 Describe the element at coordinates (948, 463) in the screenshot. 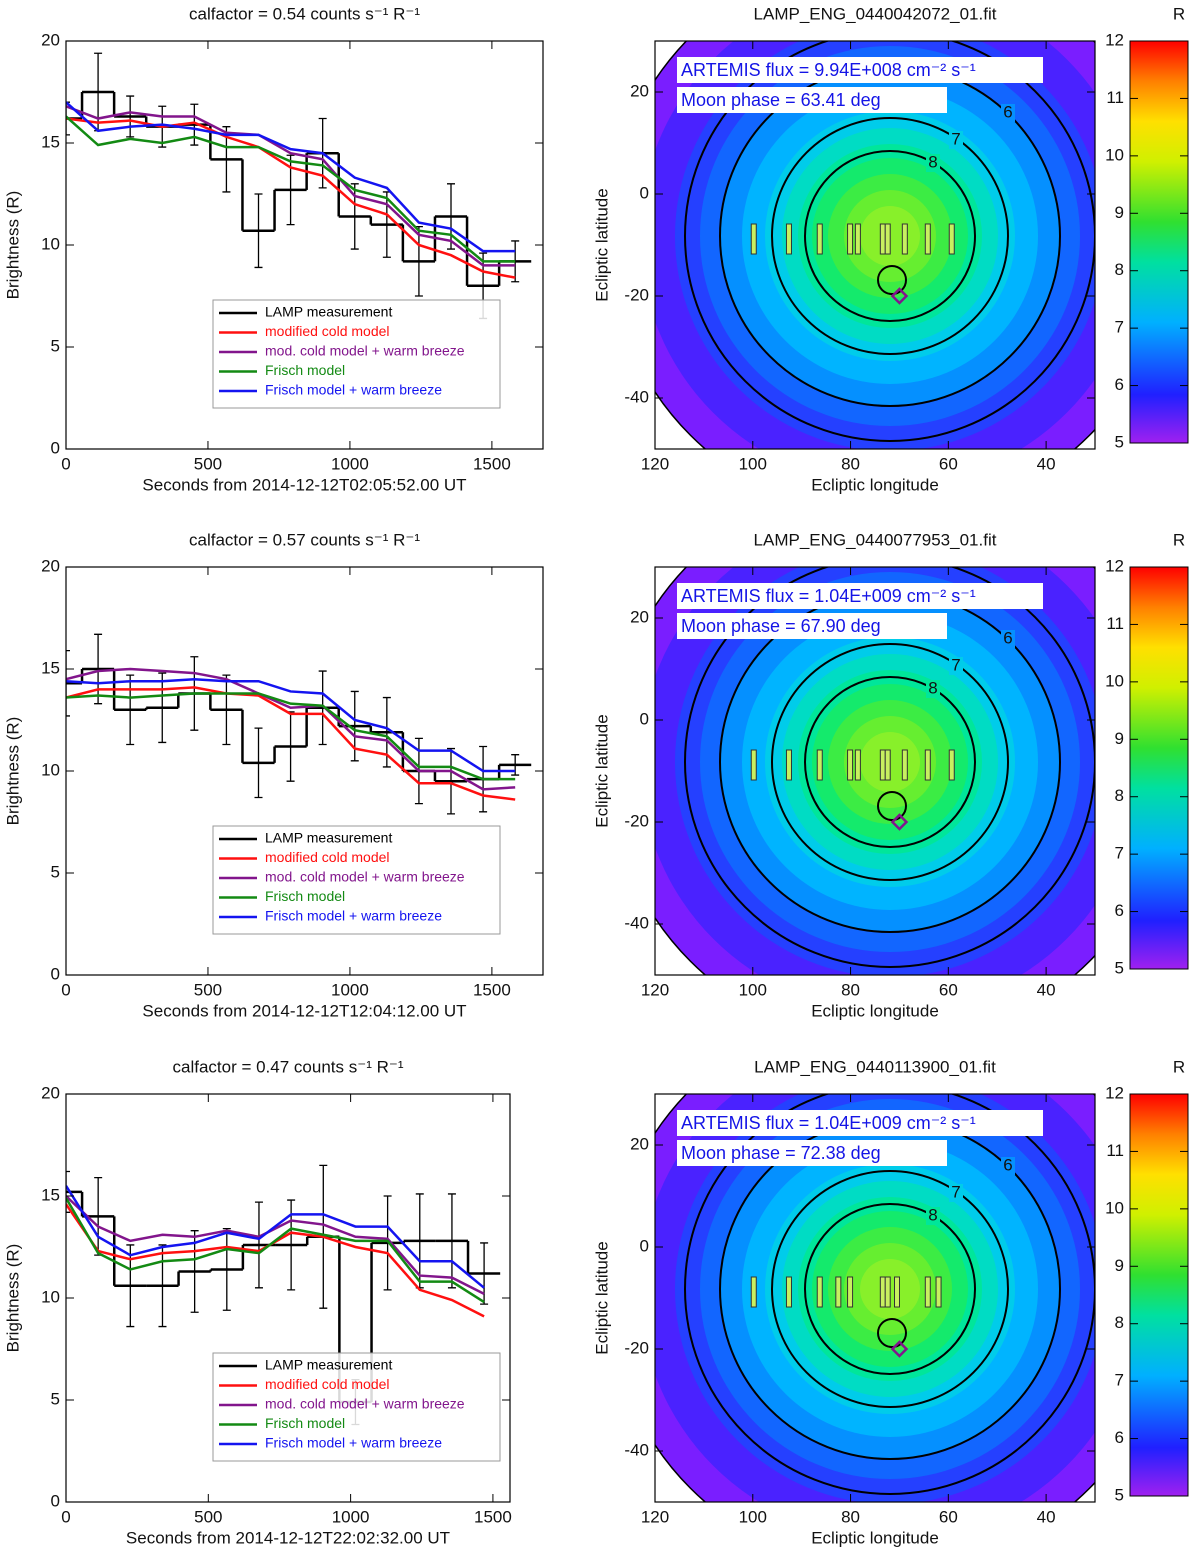

I see `x-tick-label: 60` at that location.